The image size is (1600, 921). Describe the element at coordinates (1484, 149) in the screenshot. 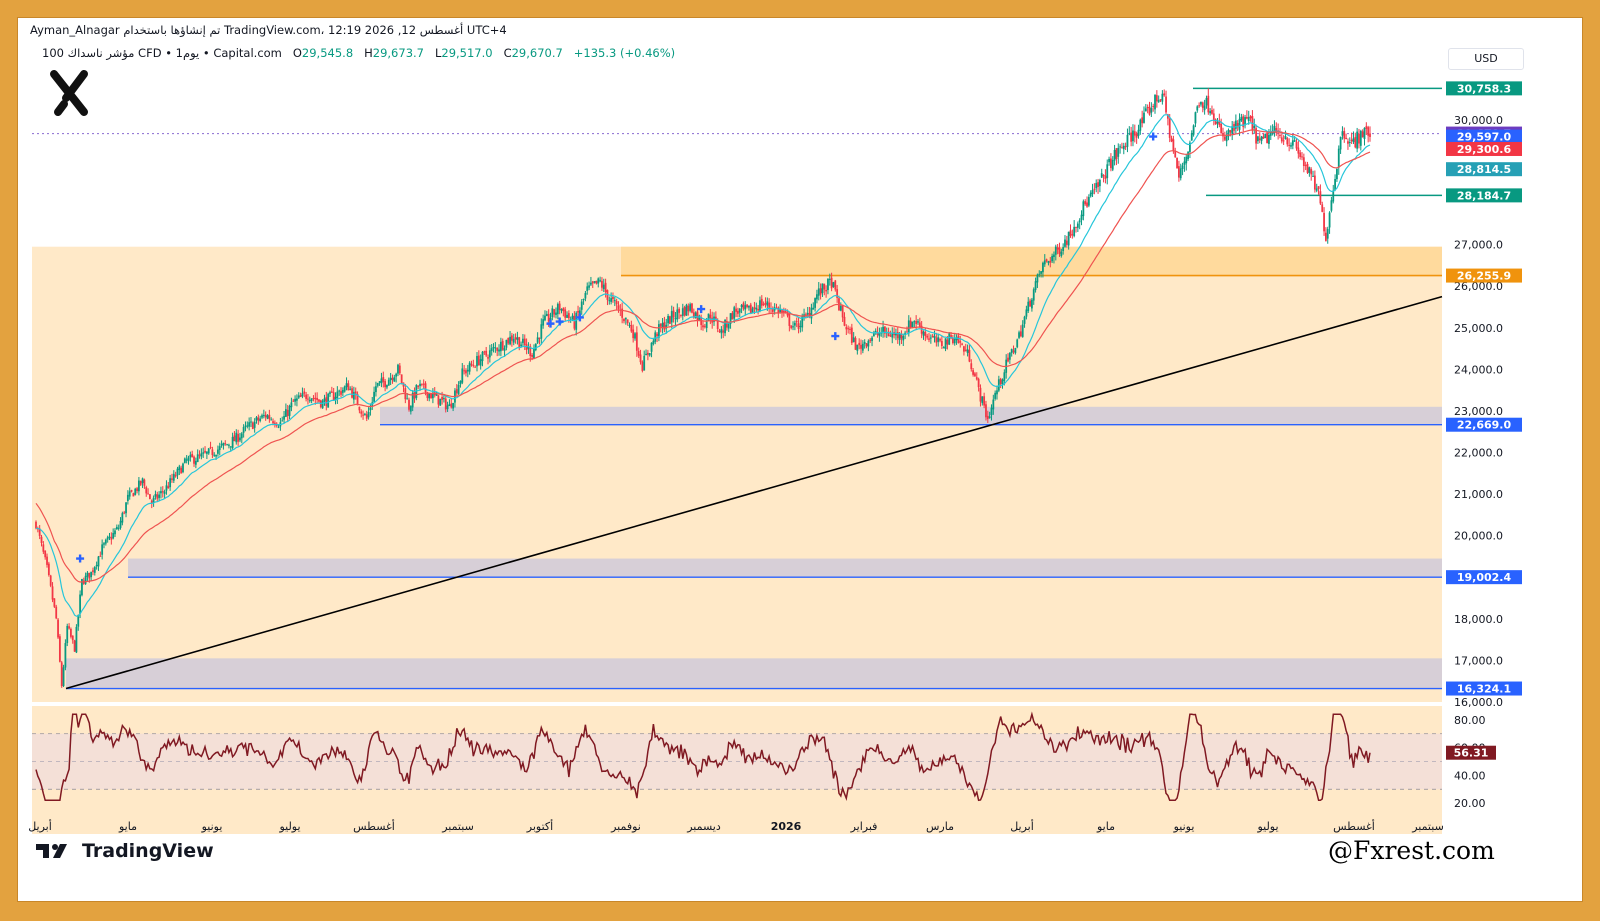

I see `price-label-text: 29,300.6` at that location.